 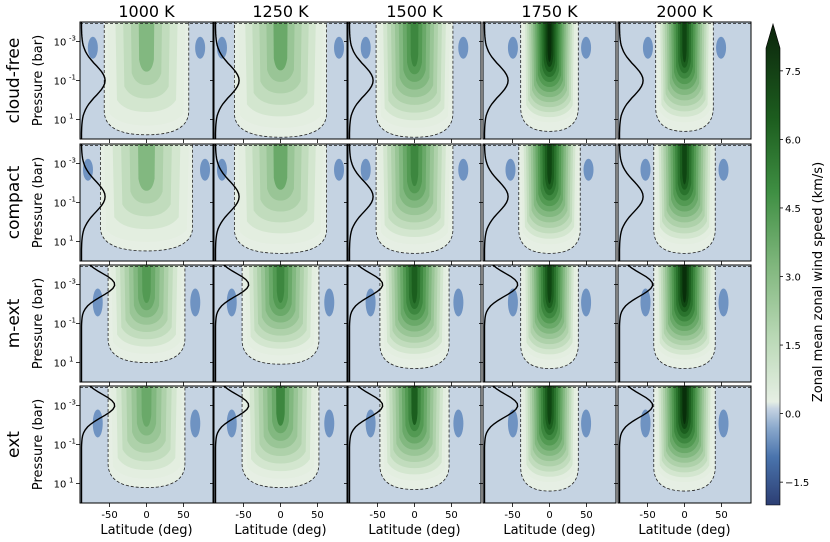 I want to click on colorbar-tick-label: 3.0, so click(x=793, y=278).